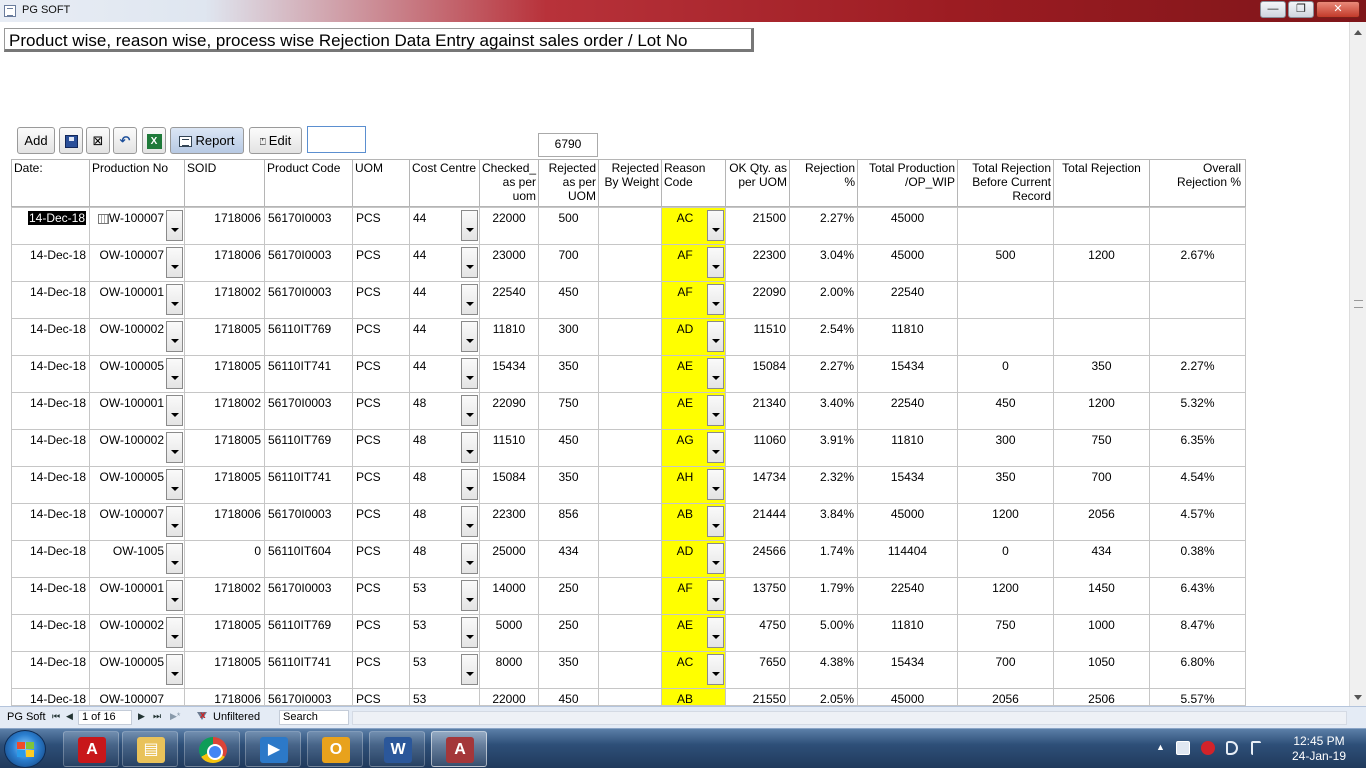 Image resolution: width=1366 pixels, height=768 pixels. I want to click on cell-total-rejection, so click(1101, 300).